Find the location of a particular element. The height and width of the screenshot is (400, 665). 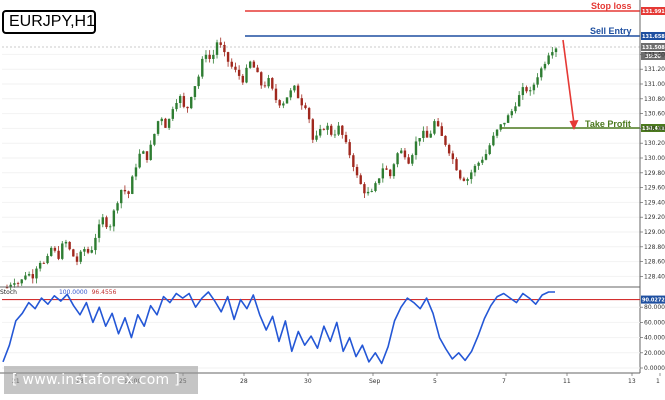

time-tick-label: 13 is located at coordinates (632, 381).